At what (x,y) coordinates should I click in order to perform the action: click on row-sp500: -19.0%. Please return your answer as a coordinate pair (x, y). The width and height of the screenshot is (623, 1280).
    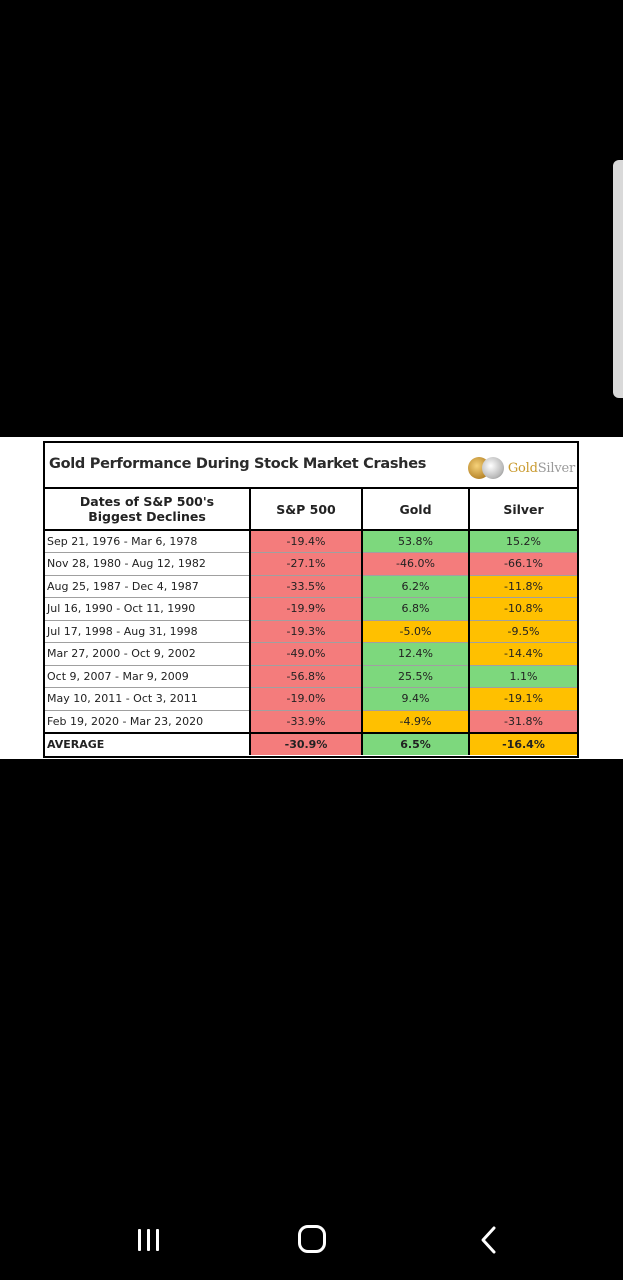
    Looking at the image, I should click on (306, 699).